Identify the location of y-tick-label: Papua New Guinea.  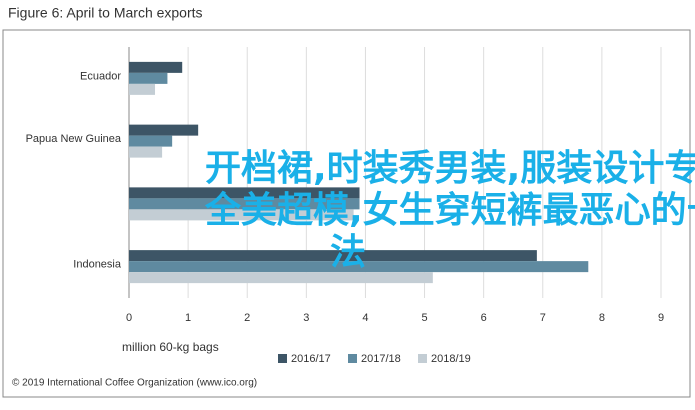
(74, 139).